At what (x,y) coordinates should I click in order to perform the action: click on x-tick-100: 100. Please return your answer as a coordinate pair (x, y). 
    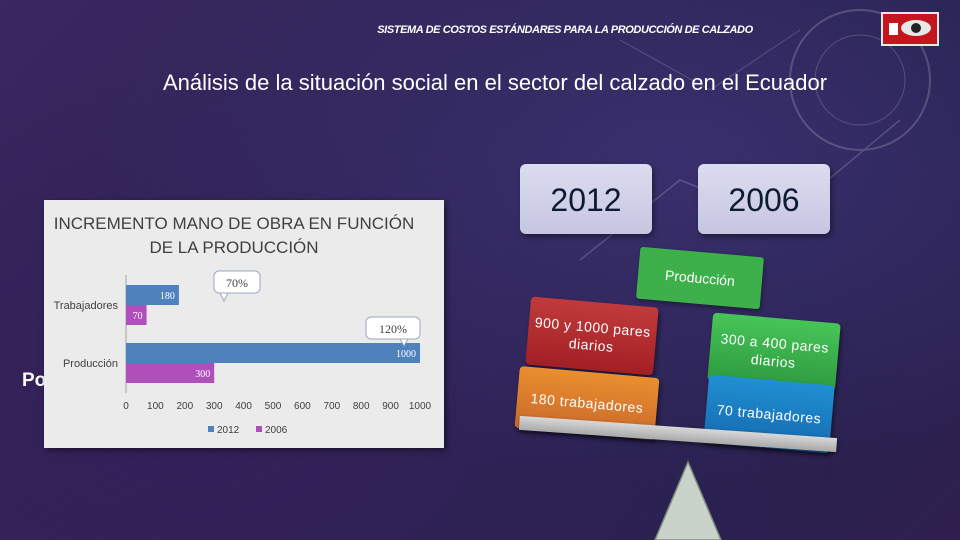
    Looking at the image, I should click on (155, 406).